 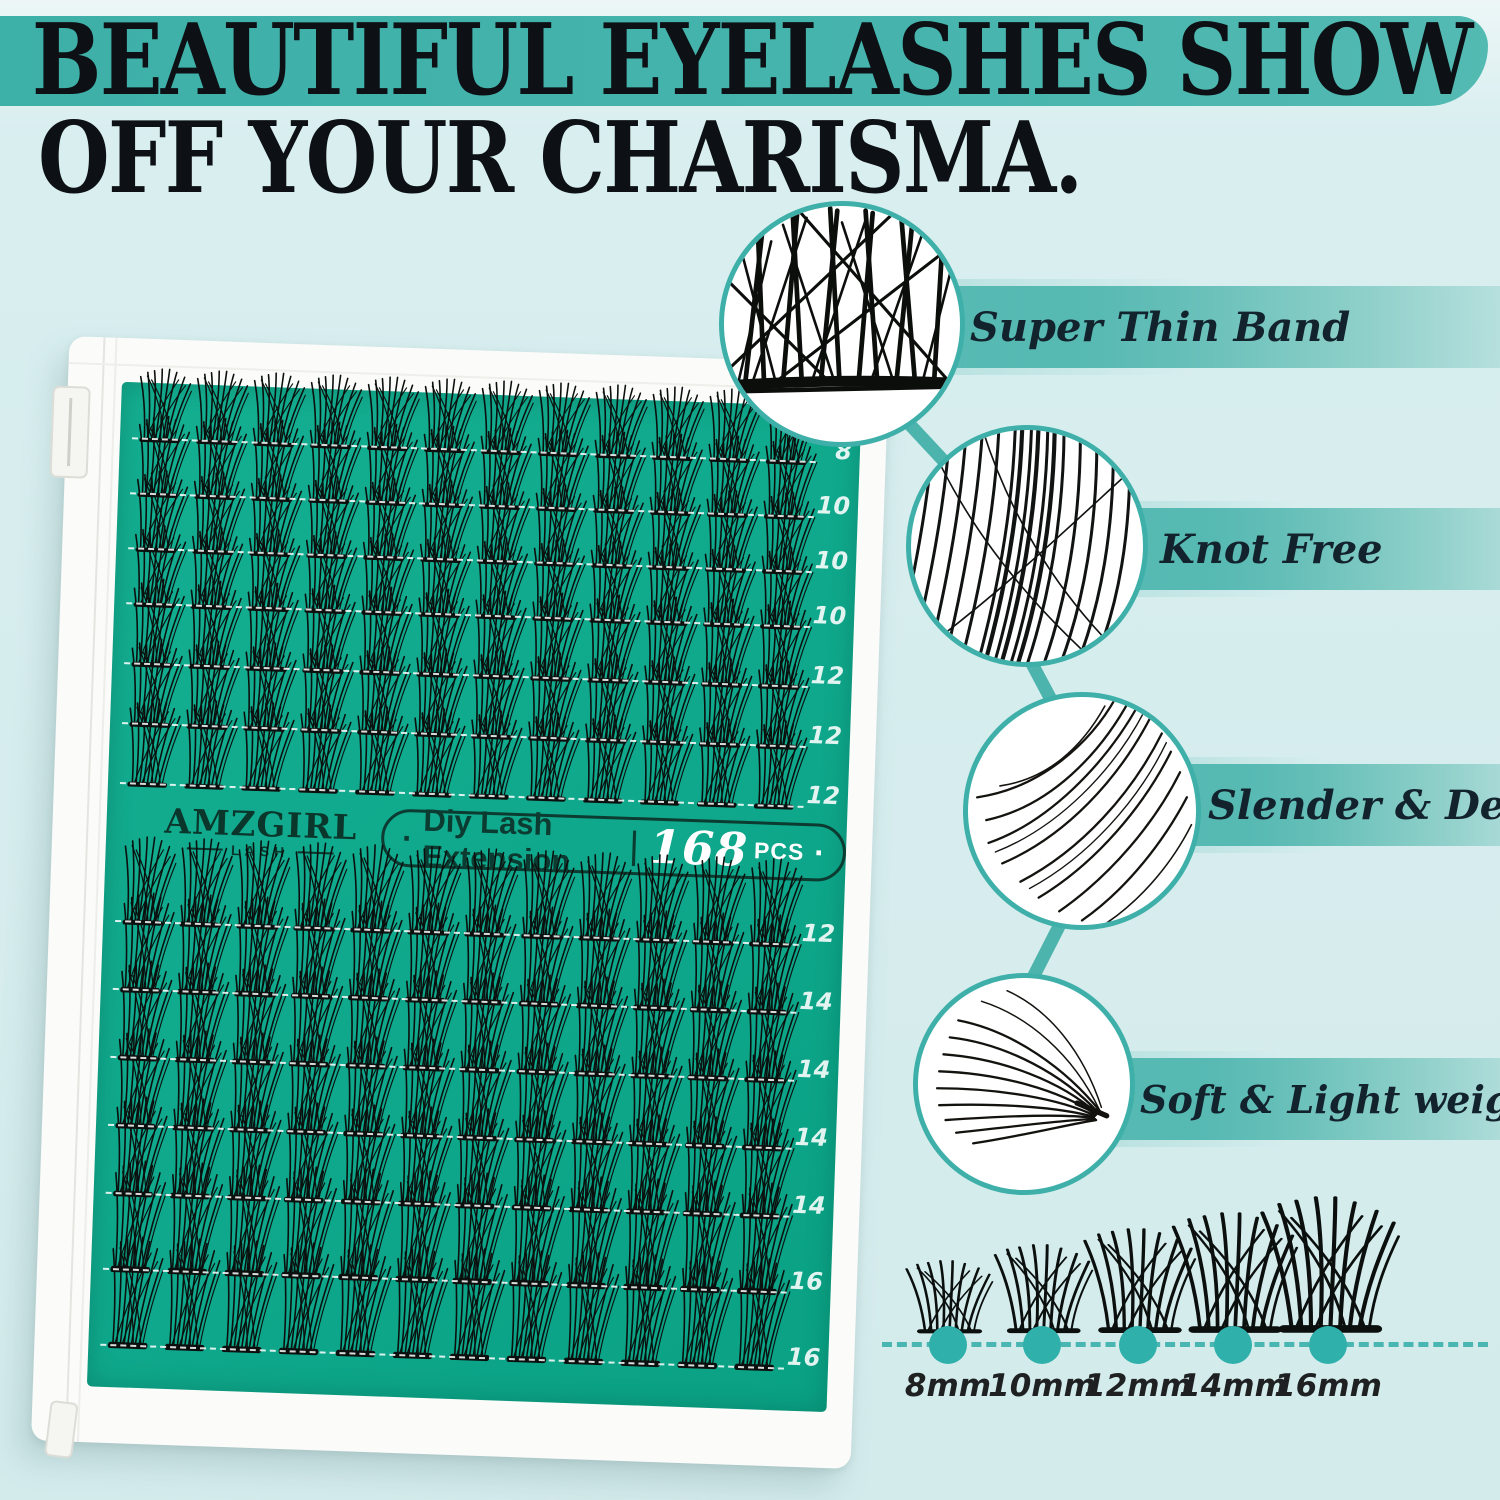 I want to click on feature-photo-knot-free, so click(x=1027, y=546).